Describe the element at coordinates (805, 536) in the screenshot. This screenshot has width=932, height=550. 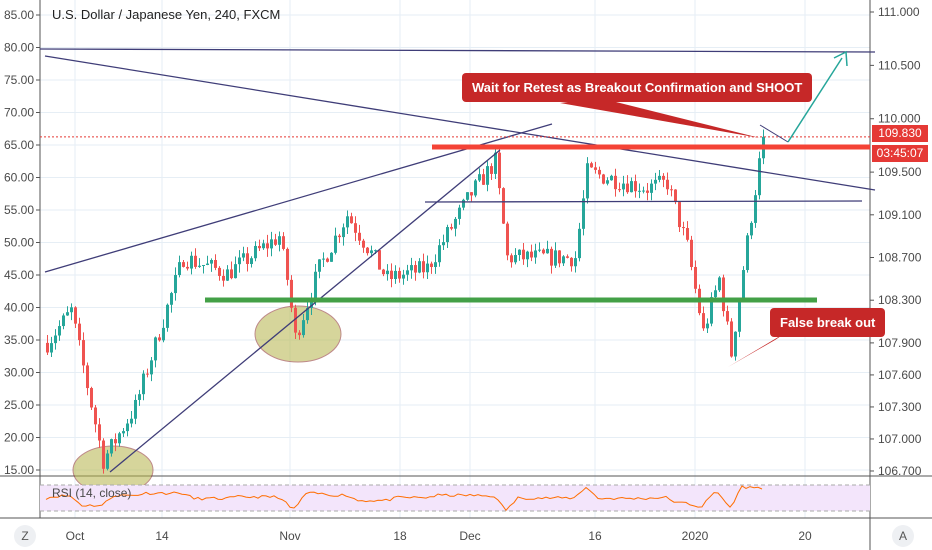
I see `x-axis-label: 20` at that location.